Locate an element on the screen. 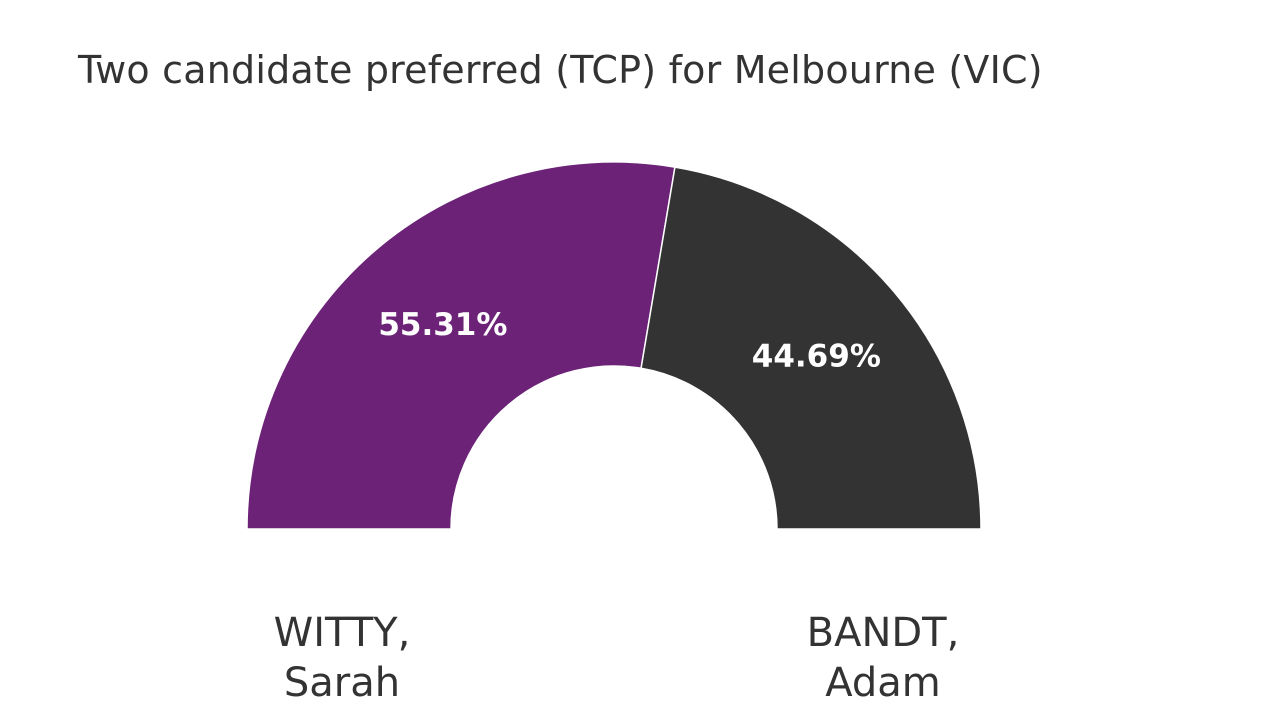  candidate-given-name: Adam is located at coordinates (883, 683).